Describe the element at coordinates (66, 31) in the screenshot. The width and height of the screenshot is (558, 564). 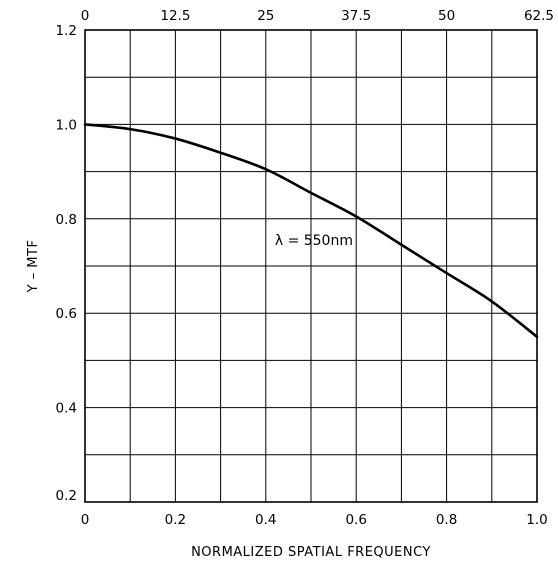
I see `y-tick-label: 1.2` at that location.